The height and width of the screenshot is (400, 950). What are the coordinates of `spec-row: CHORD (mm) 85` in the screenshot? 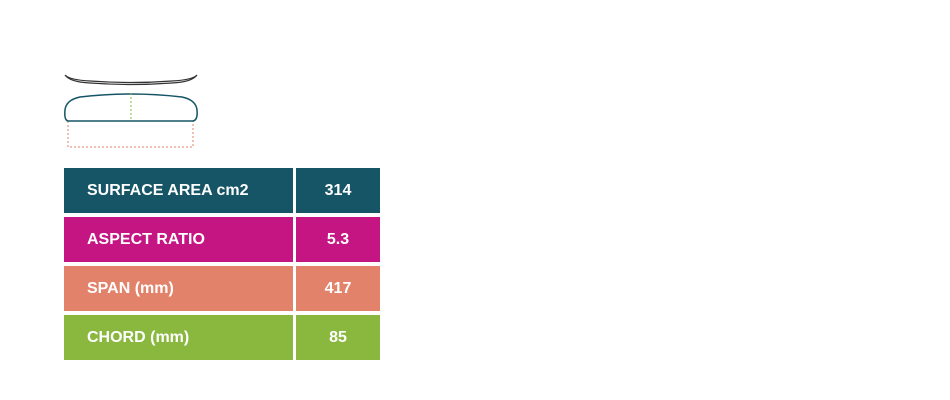 It's located at (222, 337).